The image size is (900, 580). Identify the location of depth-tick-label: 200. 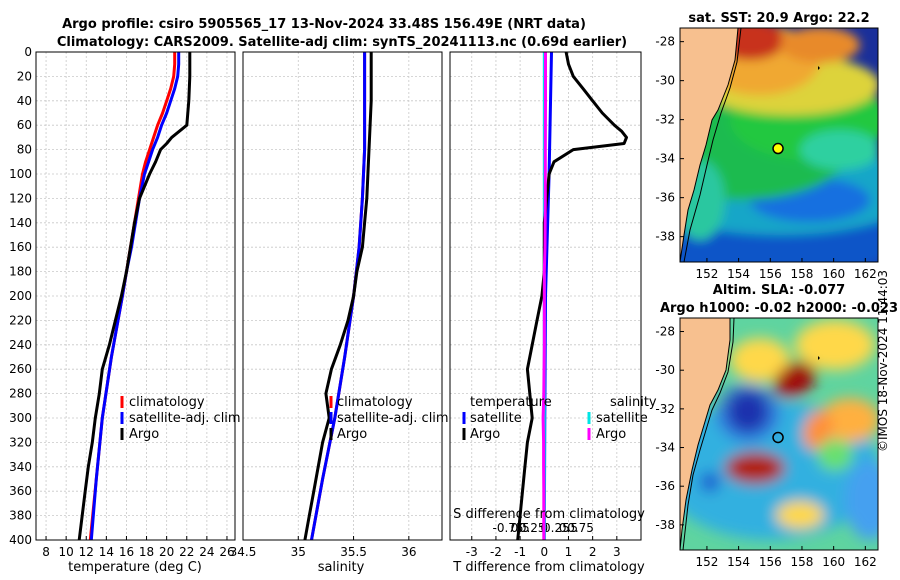
(20, 296).